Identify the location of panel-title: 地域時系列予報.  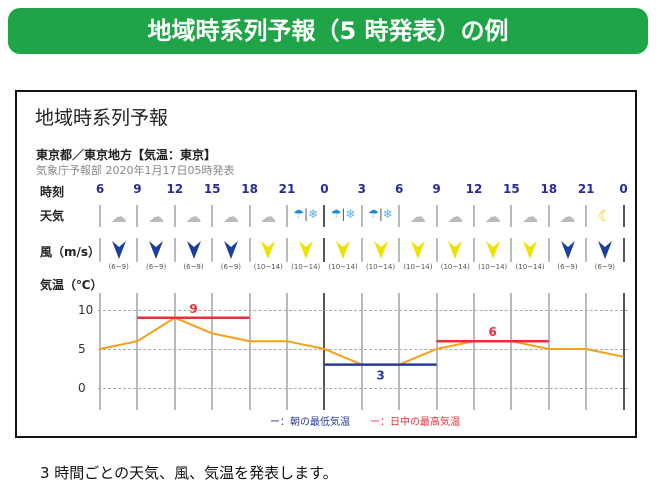
(102, 118).